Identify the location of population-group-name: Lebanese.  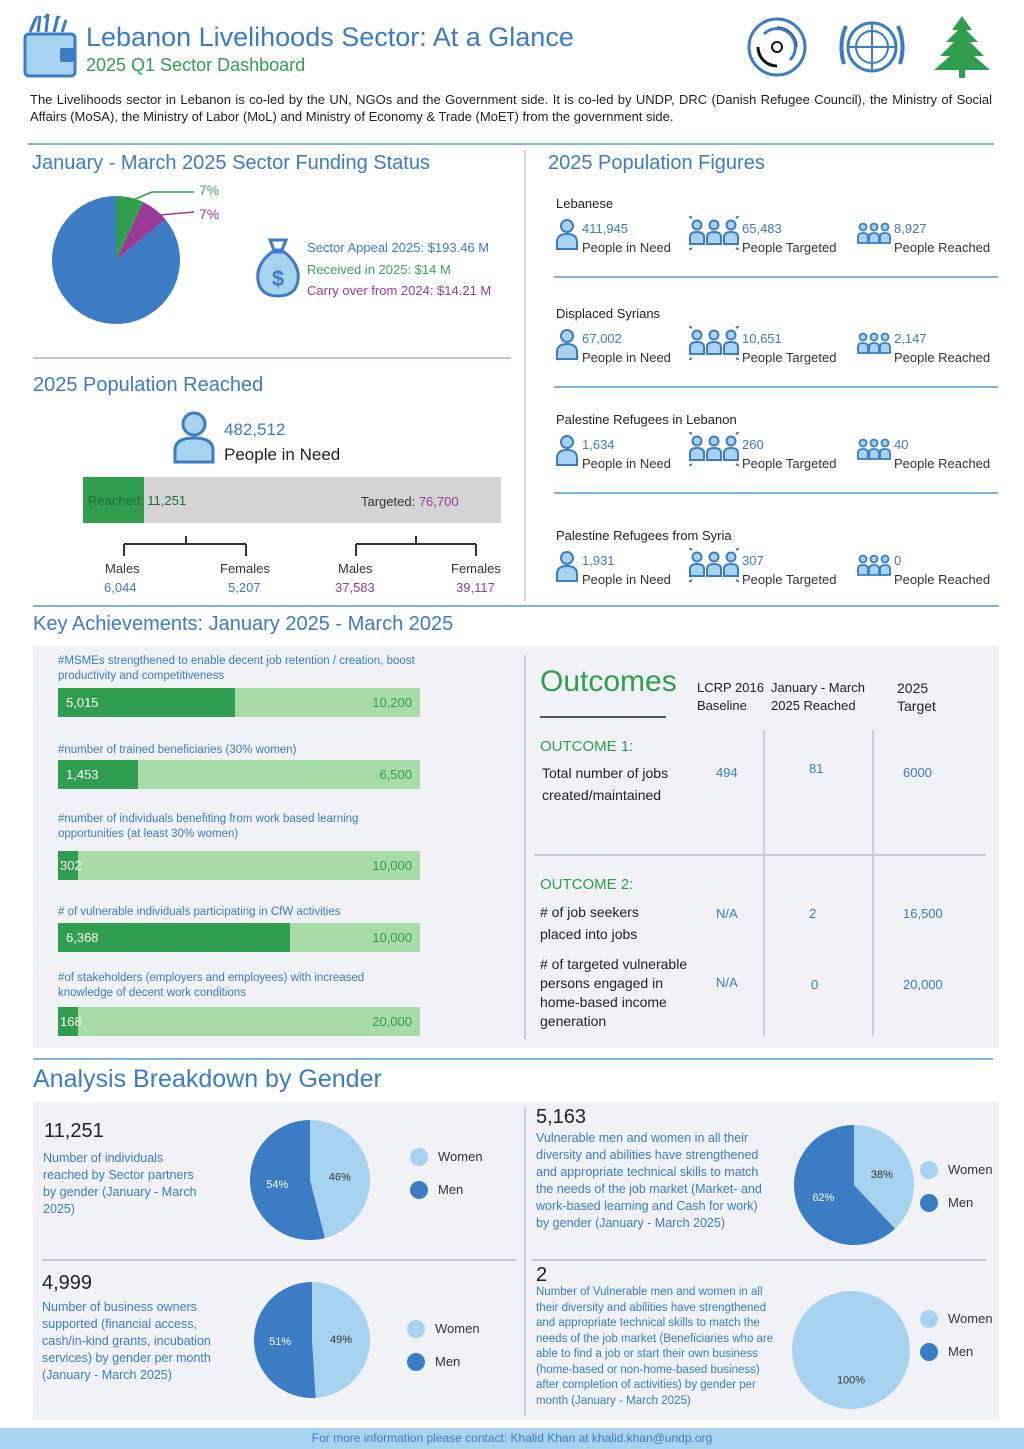
(585, 203).